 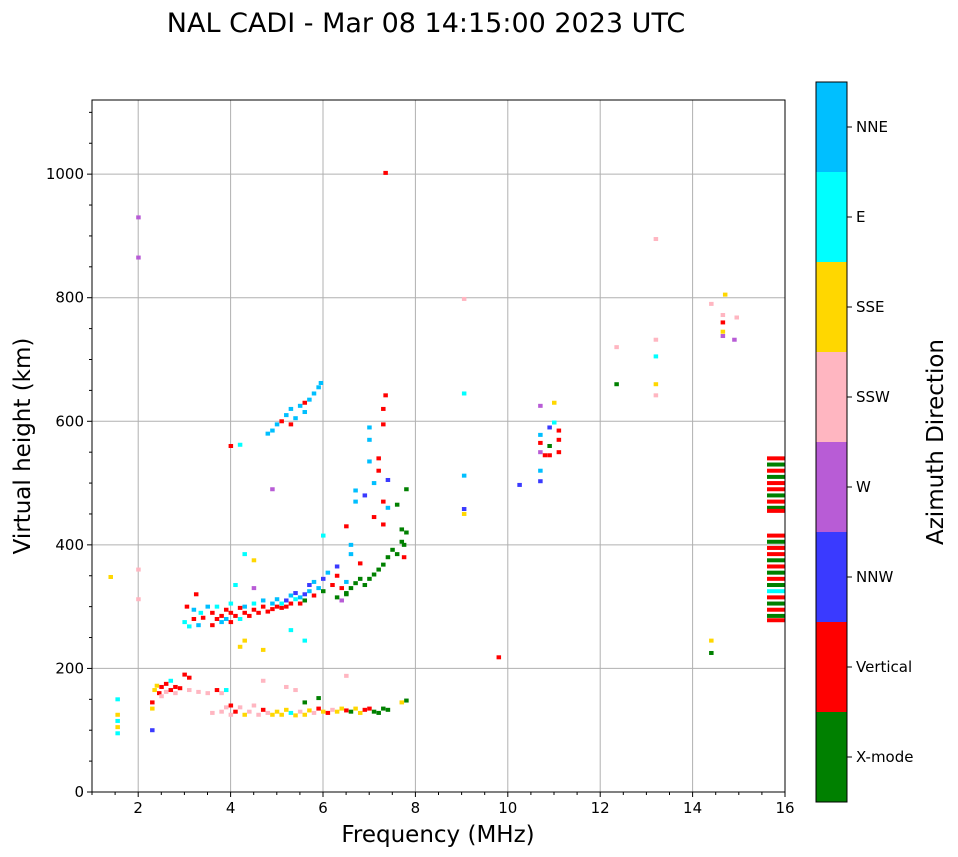 I want to click on colorbar-tick-label: NNW, so click(x=874, y=577).